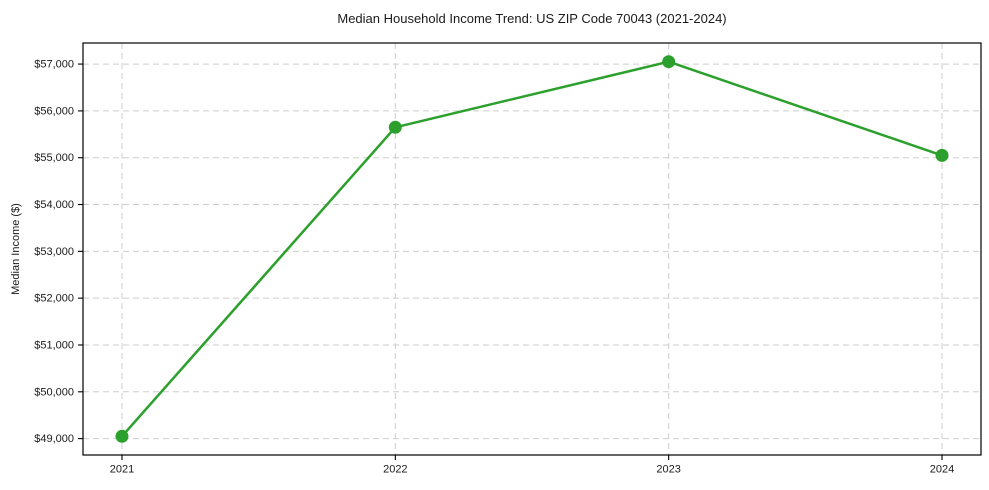 The height and width of the screenshot is (490, 989). I want to click on y-tick-label: $54,000, so click(54, 205).